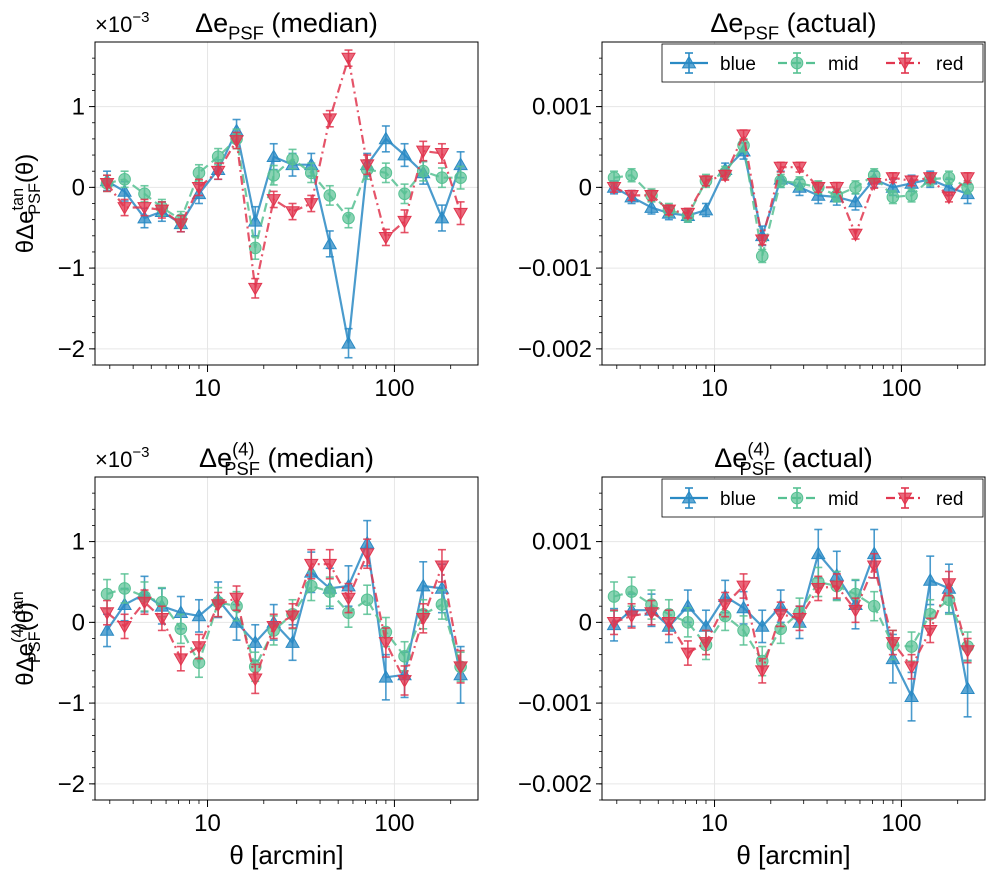  I want to click on legend-label-mid: mid, so click(843, 64).